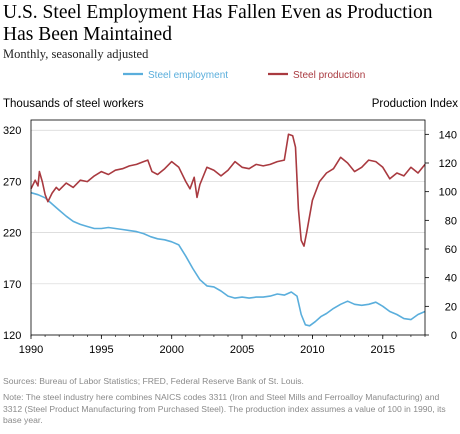  Describe the element at coordinates (448, 193) in the screenshot. I see `right-tick-label: 100` at that location.